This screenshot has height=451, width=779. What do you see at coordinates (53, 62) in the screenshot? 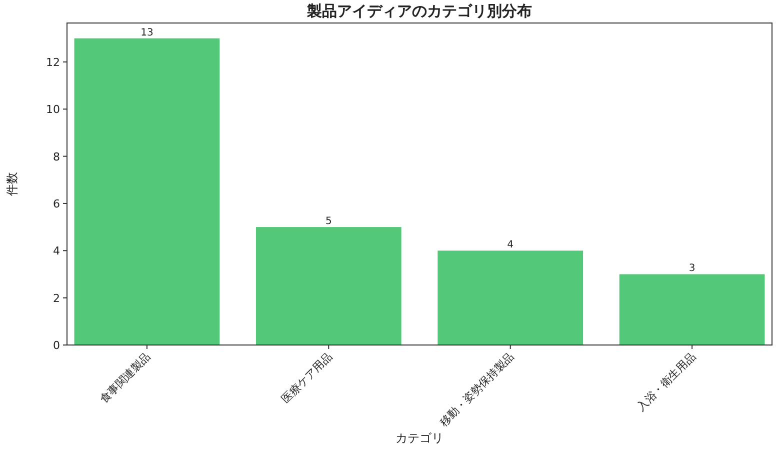
I see `y-tick-label: 12` at bounding box center [53, 62].